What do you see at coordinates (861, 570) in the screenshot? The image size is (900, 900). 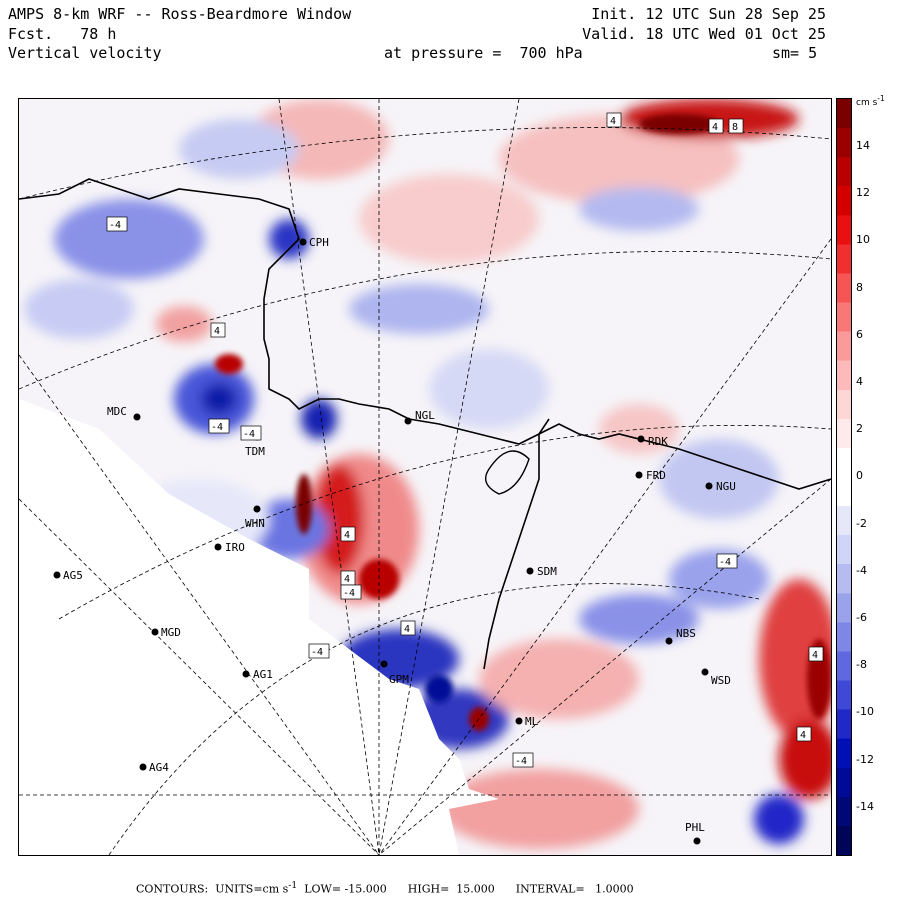 I see `colorbar-tick-label: -4` at bounding box center [861, 570].